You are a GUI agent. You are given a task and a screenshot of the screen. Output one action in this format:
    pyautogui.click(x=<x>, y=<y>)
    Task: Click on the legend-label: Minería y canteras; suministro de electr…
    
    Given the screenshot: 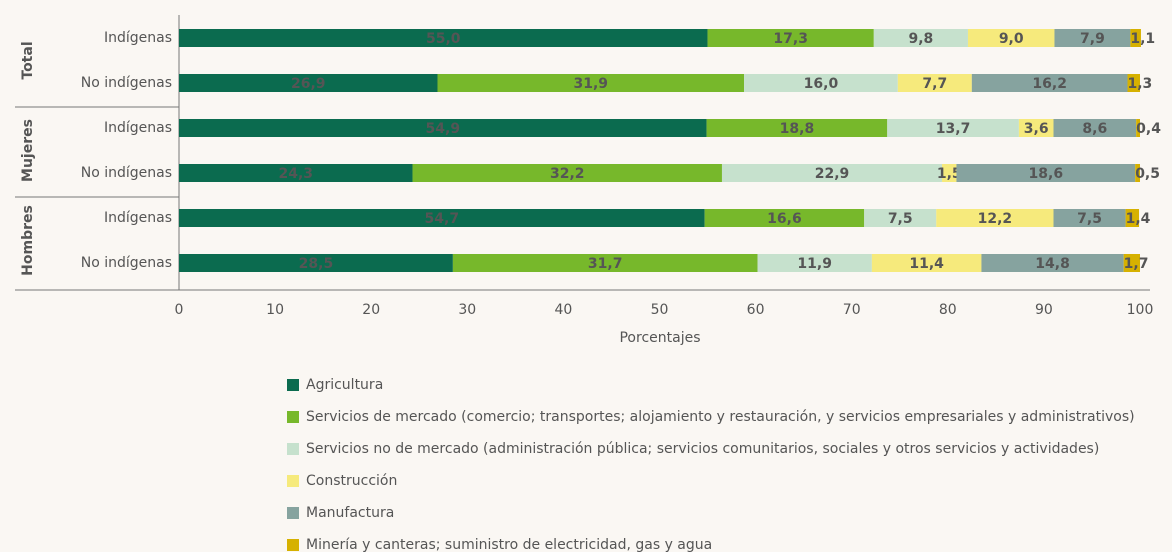 What is the action you would take?
    pyautogui.click(x=509, y=544)
    